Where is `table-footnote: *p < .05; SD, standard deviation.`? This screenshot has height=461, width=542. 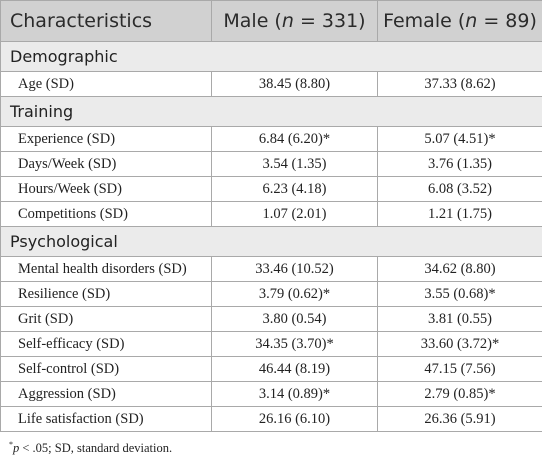 table-footnote: *p < .05; SD, standard deviation. is located at coordinates (90, 448).